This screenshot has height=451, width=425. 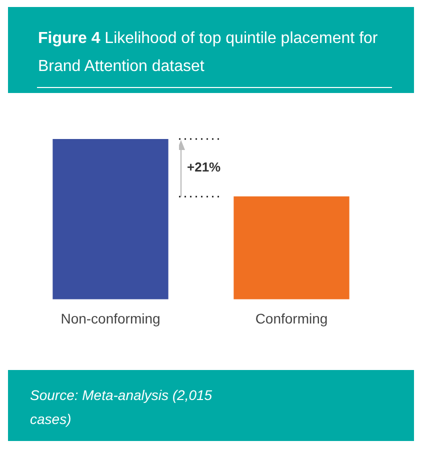 What do you see at coordinates (110, 318) in the screenshot?
I see `x-tick-label: Non-conforming` at bounding box center [110, 318].